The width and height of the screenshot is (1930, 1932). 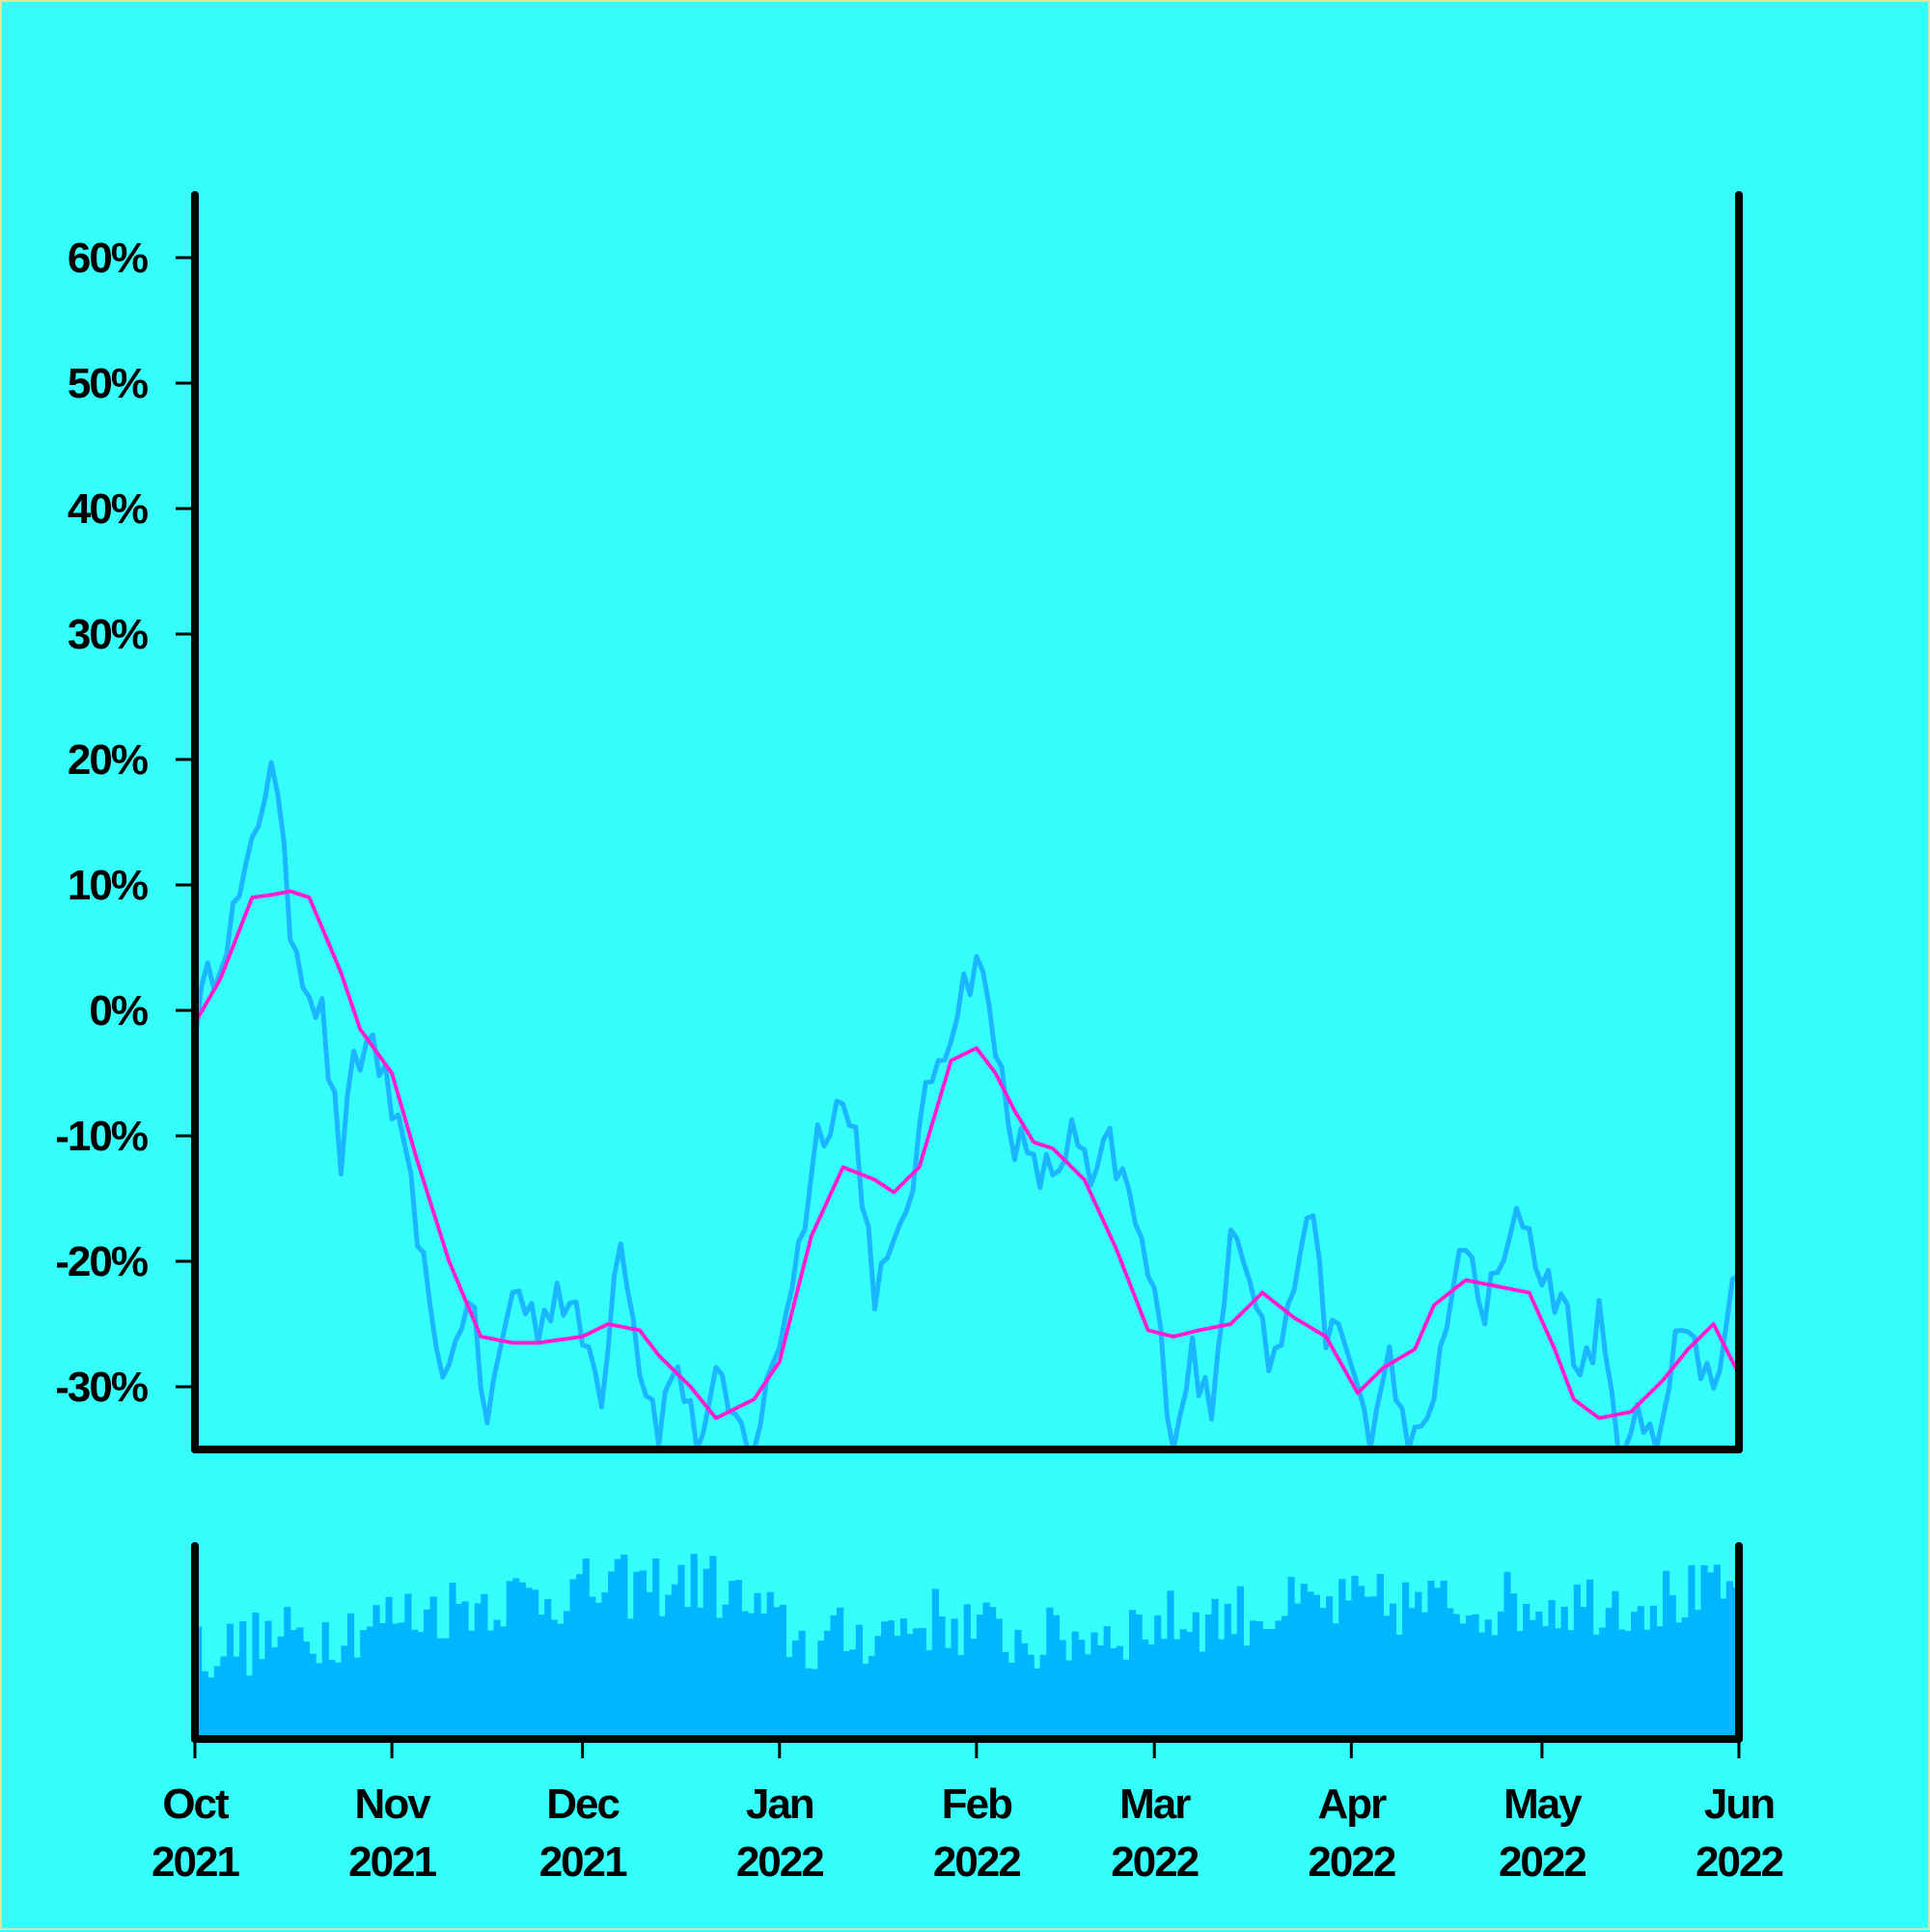 I want to click on y-tick-label: 60%, so click(x=108, y=258).